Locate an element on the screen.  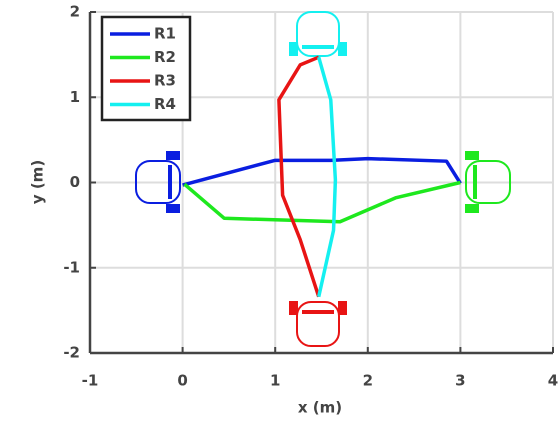
legend-label: R4 is located at coordinates (165, 104).